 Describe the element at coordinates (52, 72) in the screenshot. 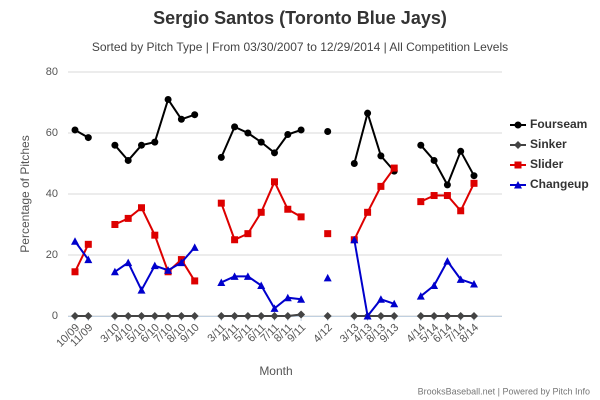

I see `y-tick-label: 80` at that location.